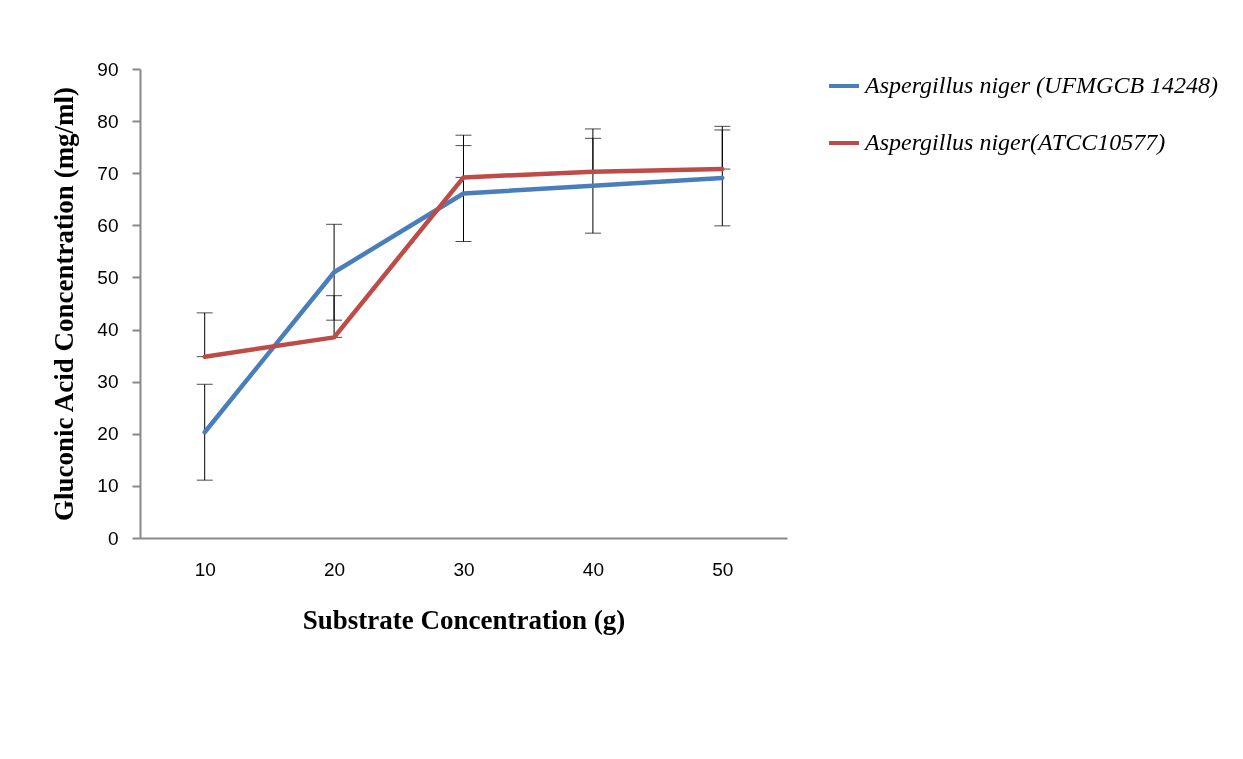 The width and height of the screenshot is (1243, 759). I want to click on y-tick-label: 10, so click(108, 486).